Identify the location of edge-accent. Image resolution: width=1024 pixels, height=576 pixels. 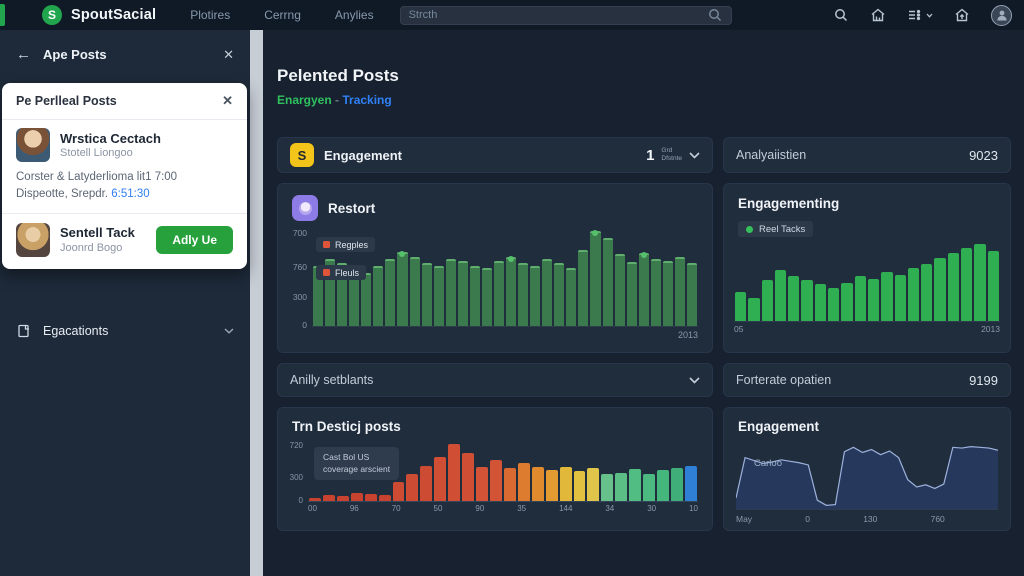
(2, 15).